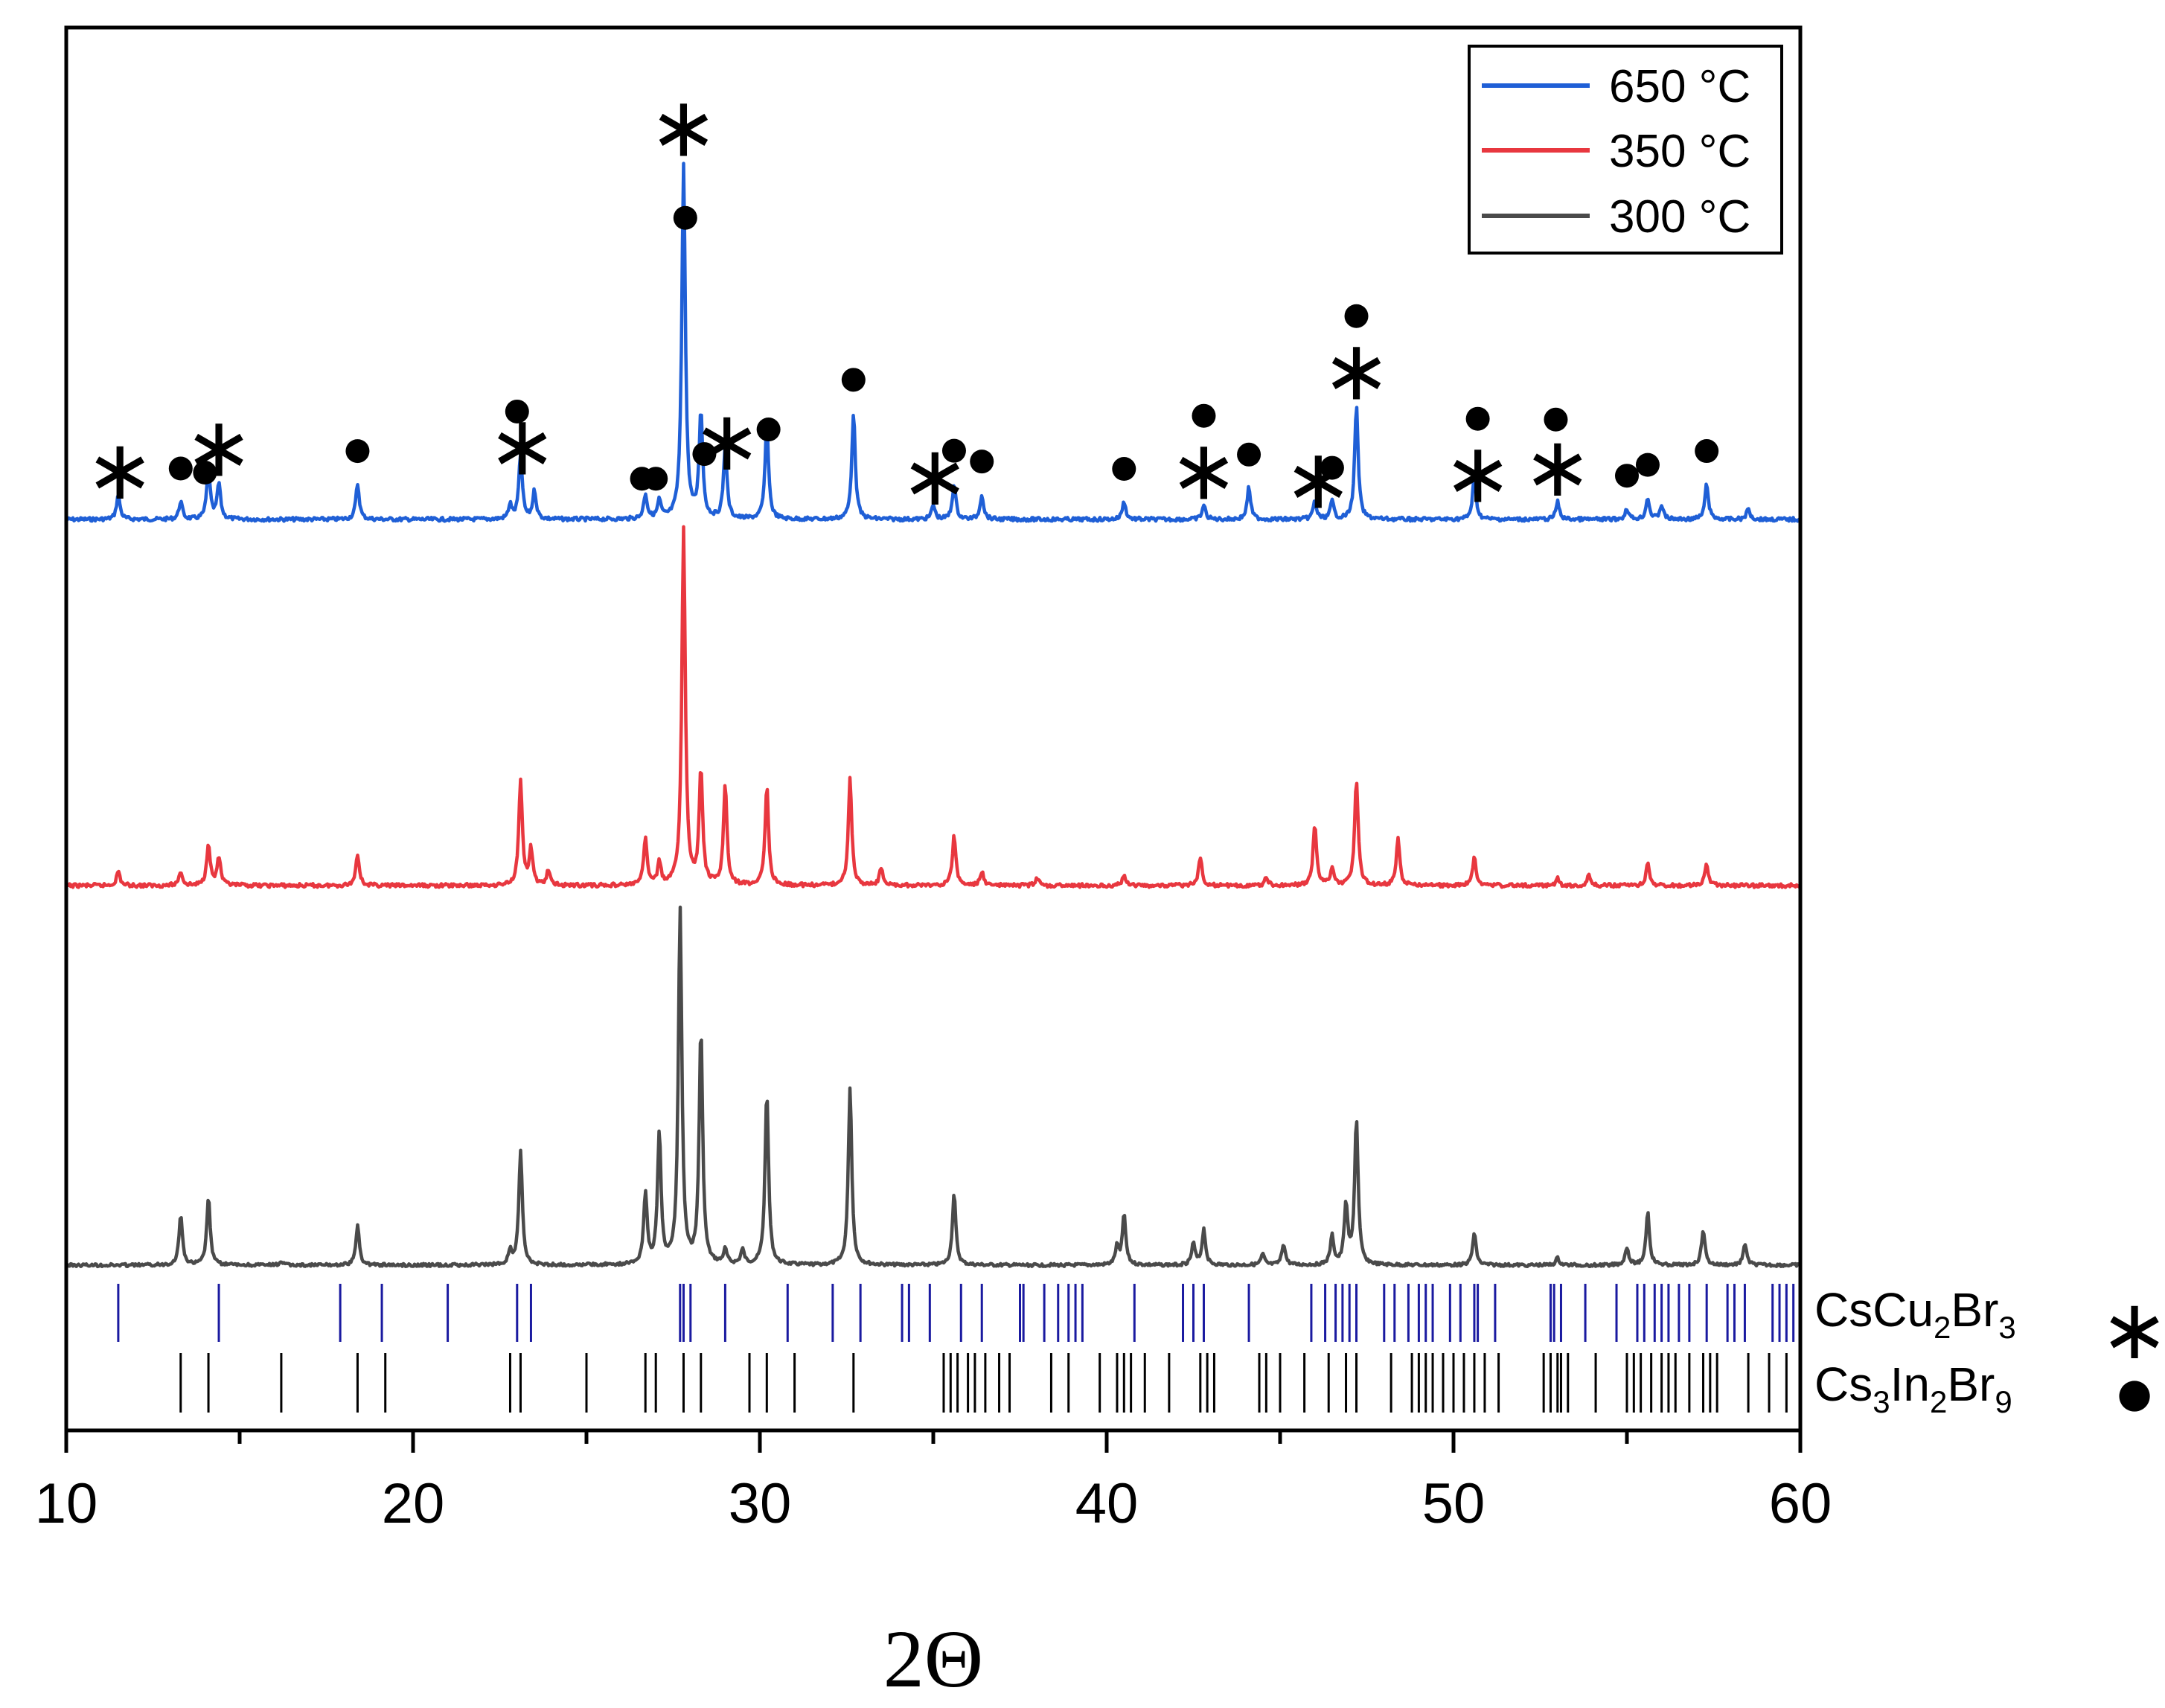  Describe the element at coordinates (760, 1503) in the screenshot. I see `x-tick-label: 30` at that location.